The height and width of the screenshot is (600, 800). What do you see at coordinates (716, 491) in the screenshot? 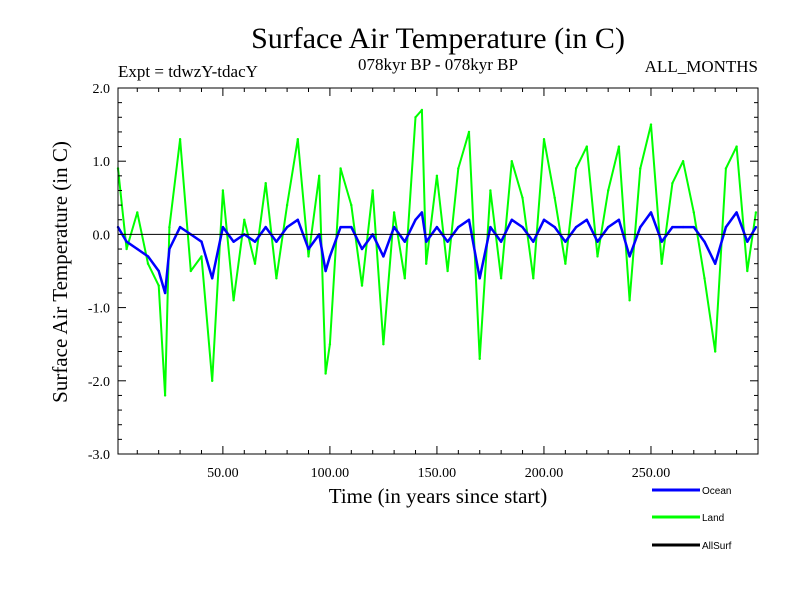
I see `legend-label: Ocean` at bounding box center [716, 491].